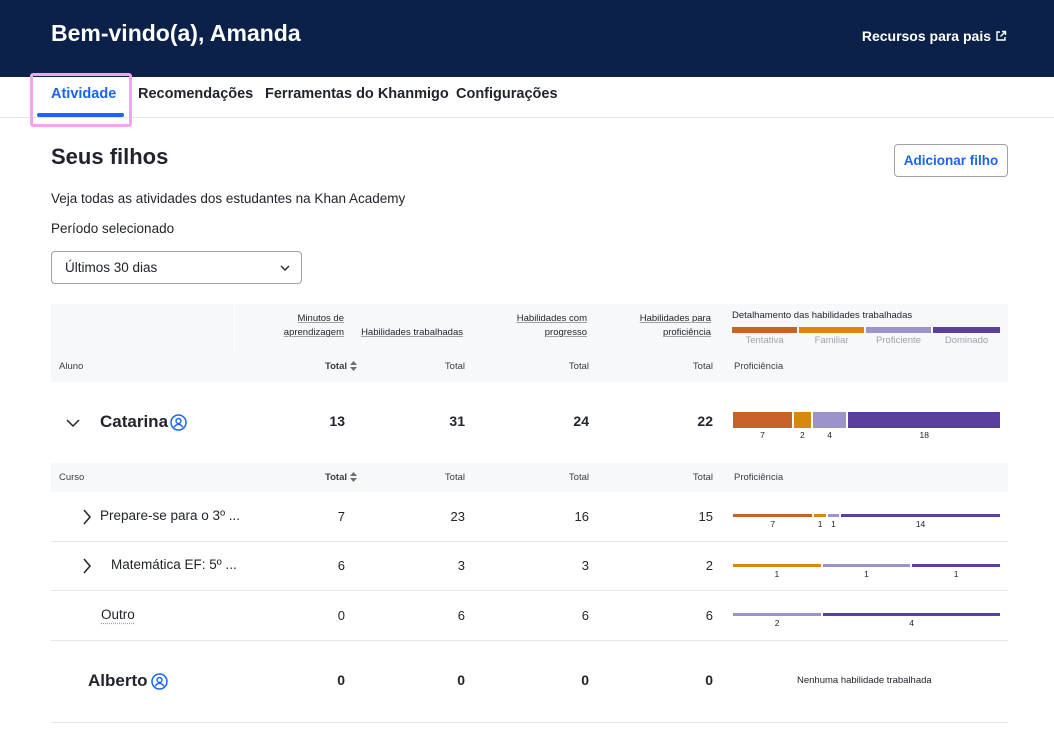 The width and height of the screenshot is (1054, 740). I want to click on progress-total-label: Total, so click(578, 366).